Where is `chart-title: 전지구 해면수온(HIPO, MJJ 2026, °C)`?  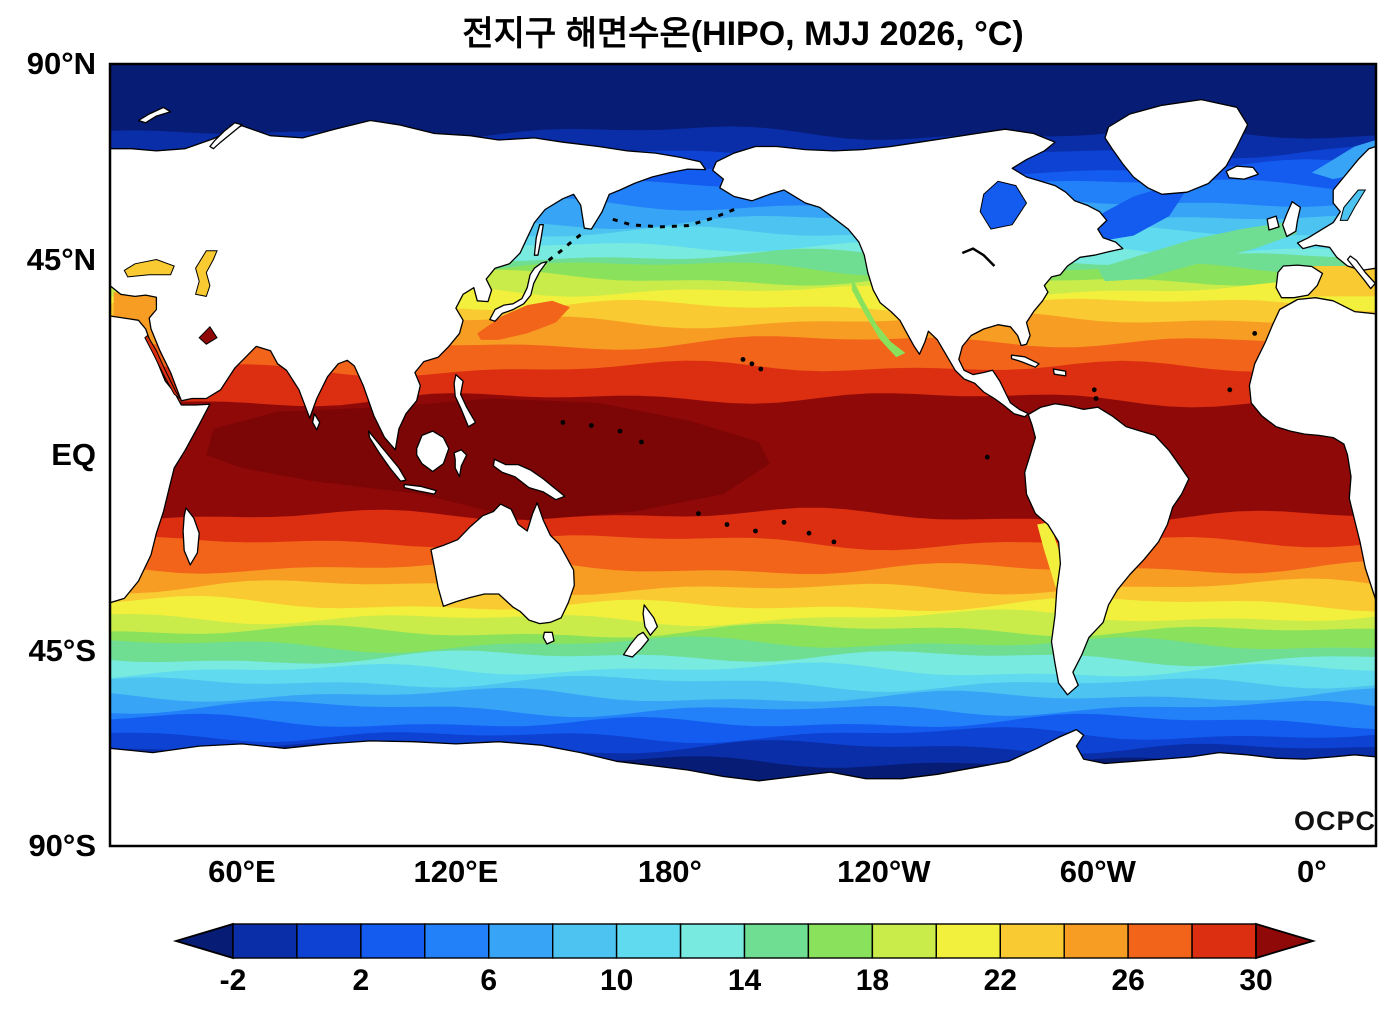
chart-title: 전지구 해면수온(HIPO, MJJ 2026, °C) is located at coordinates (743, 34).